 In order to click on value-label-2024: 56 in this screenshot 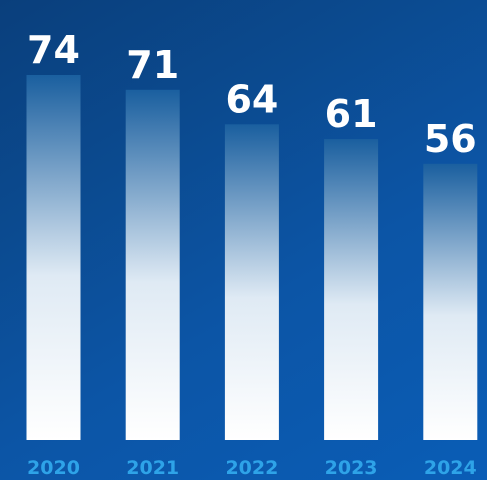, I will do `click(450, 139)`.